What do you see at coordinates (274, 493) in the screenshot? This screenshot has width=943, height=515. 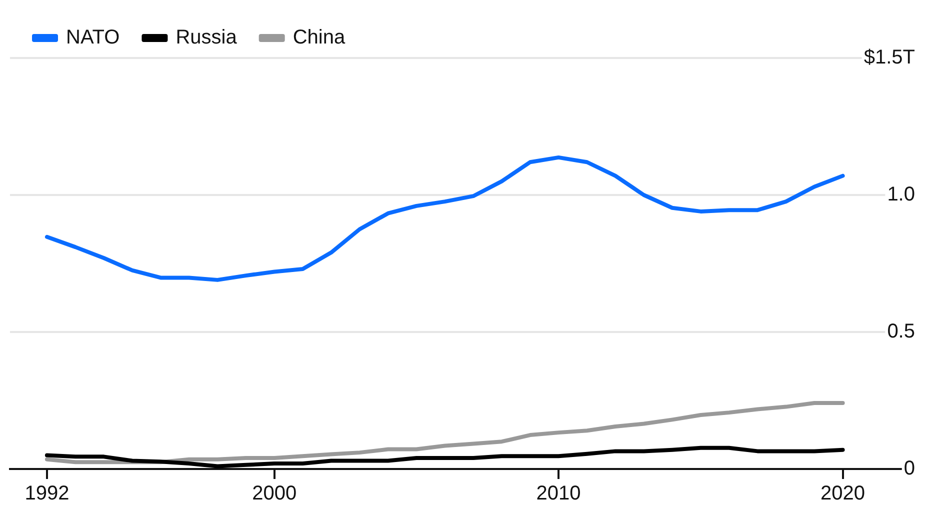 I see `x-tick-label: 2000` at bounding box center [274, 493].